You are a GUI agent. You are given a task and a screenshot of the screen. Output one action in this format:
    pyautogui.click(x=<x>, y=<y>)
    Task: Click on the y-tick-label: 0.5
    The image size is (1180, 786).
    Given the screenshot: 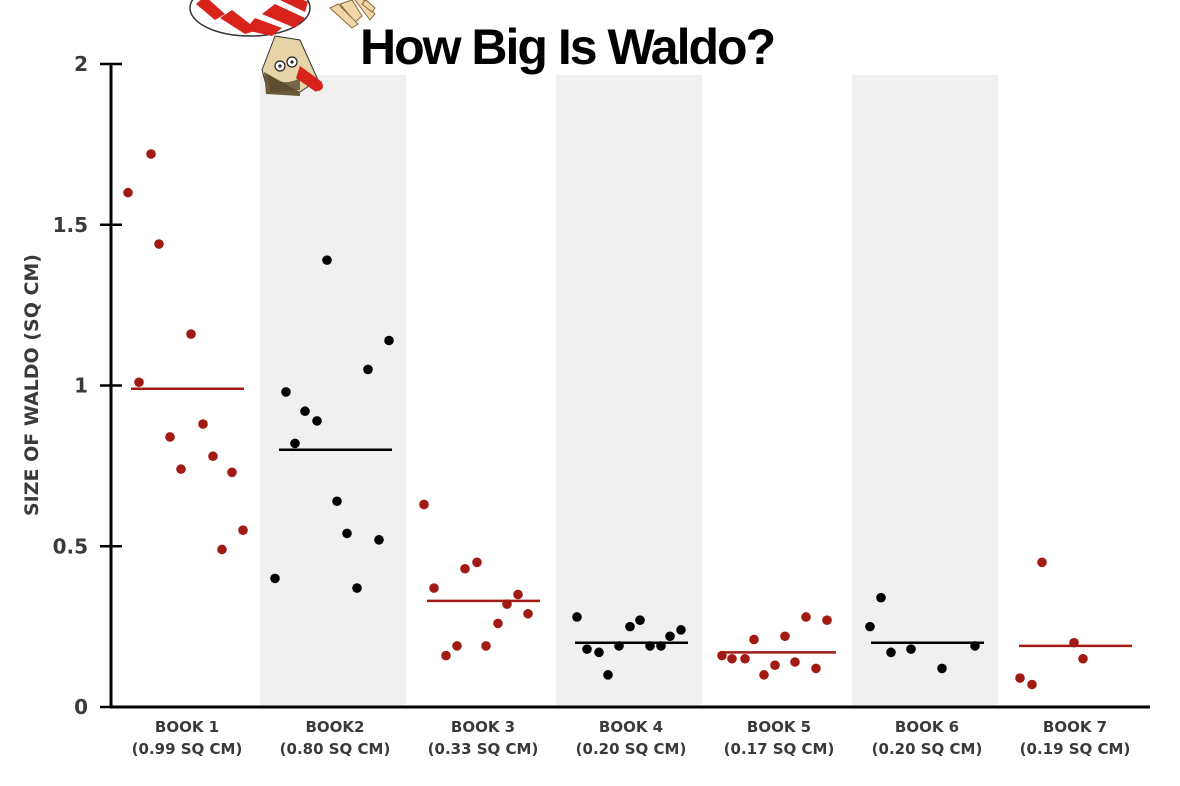 What is the action you would take?
    pyautogui.click(x=70, y=546)
    